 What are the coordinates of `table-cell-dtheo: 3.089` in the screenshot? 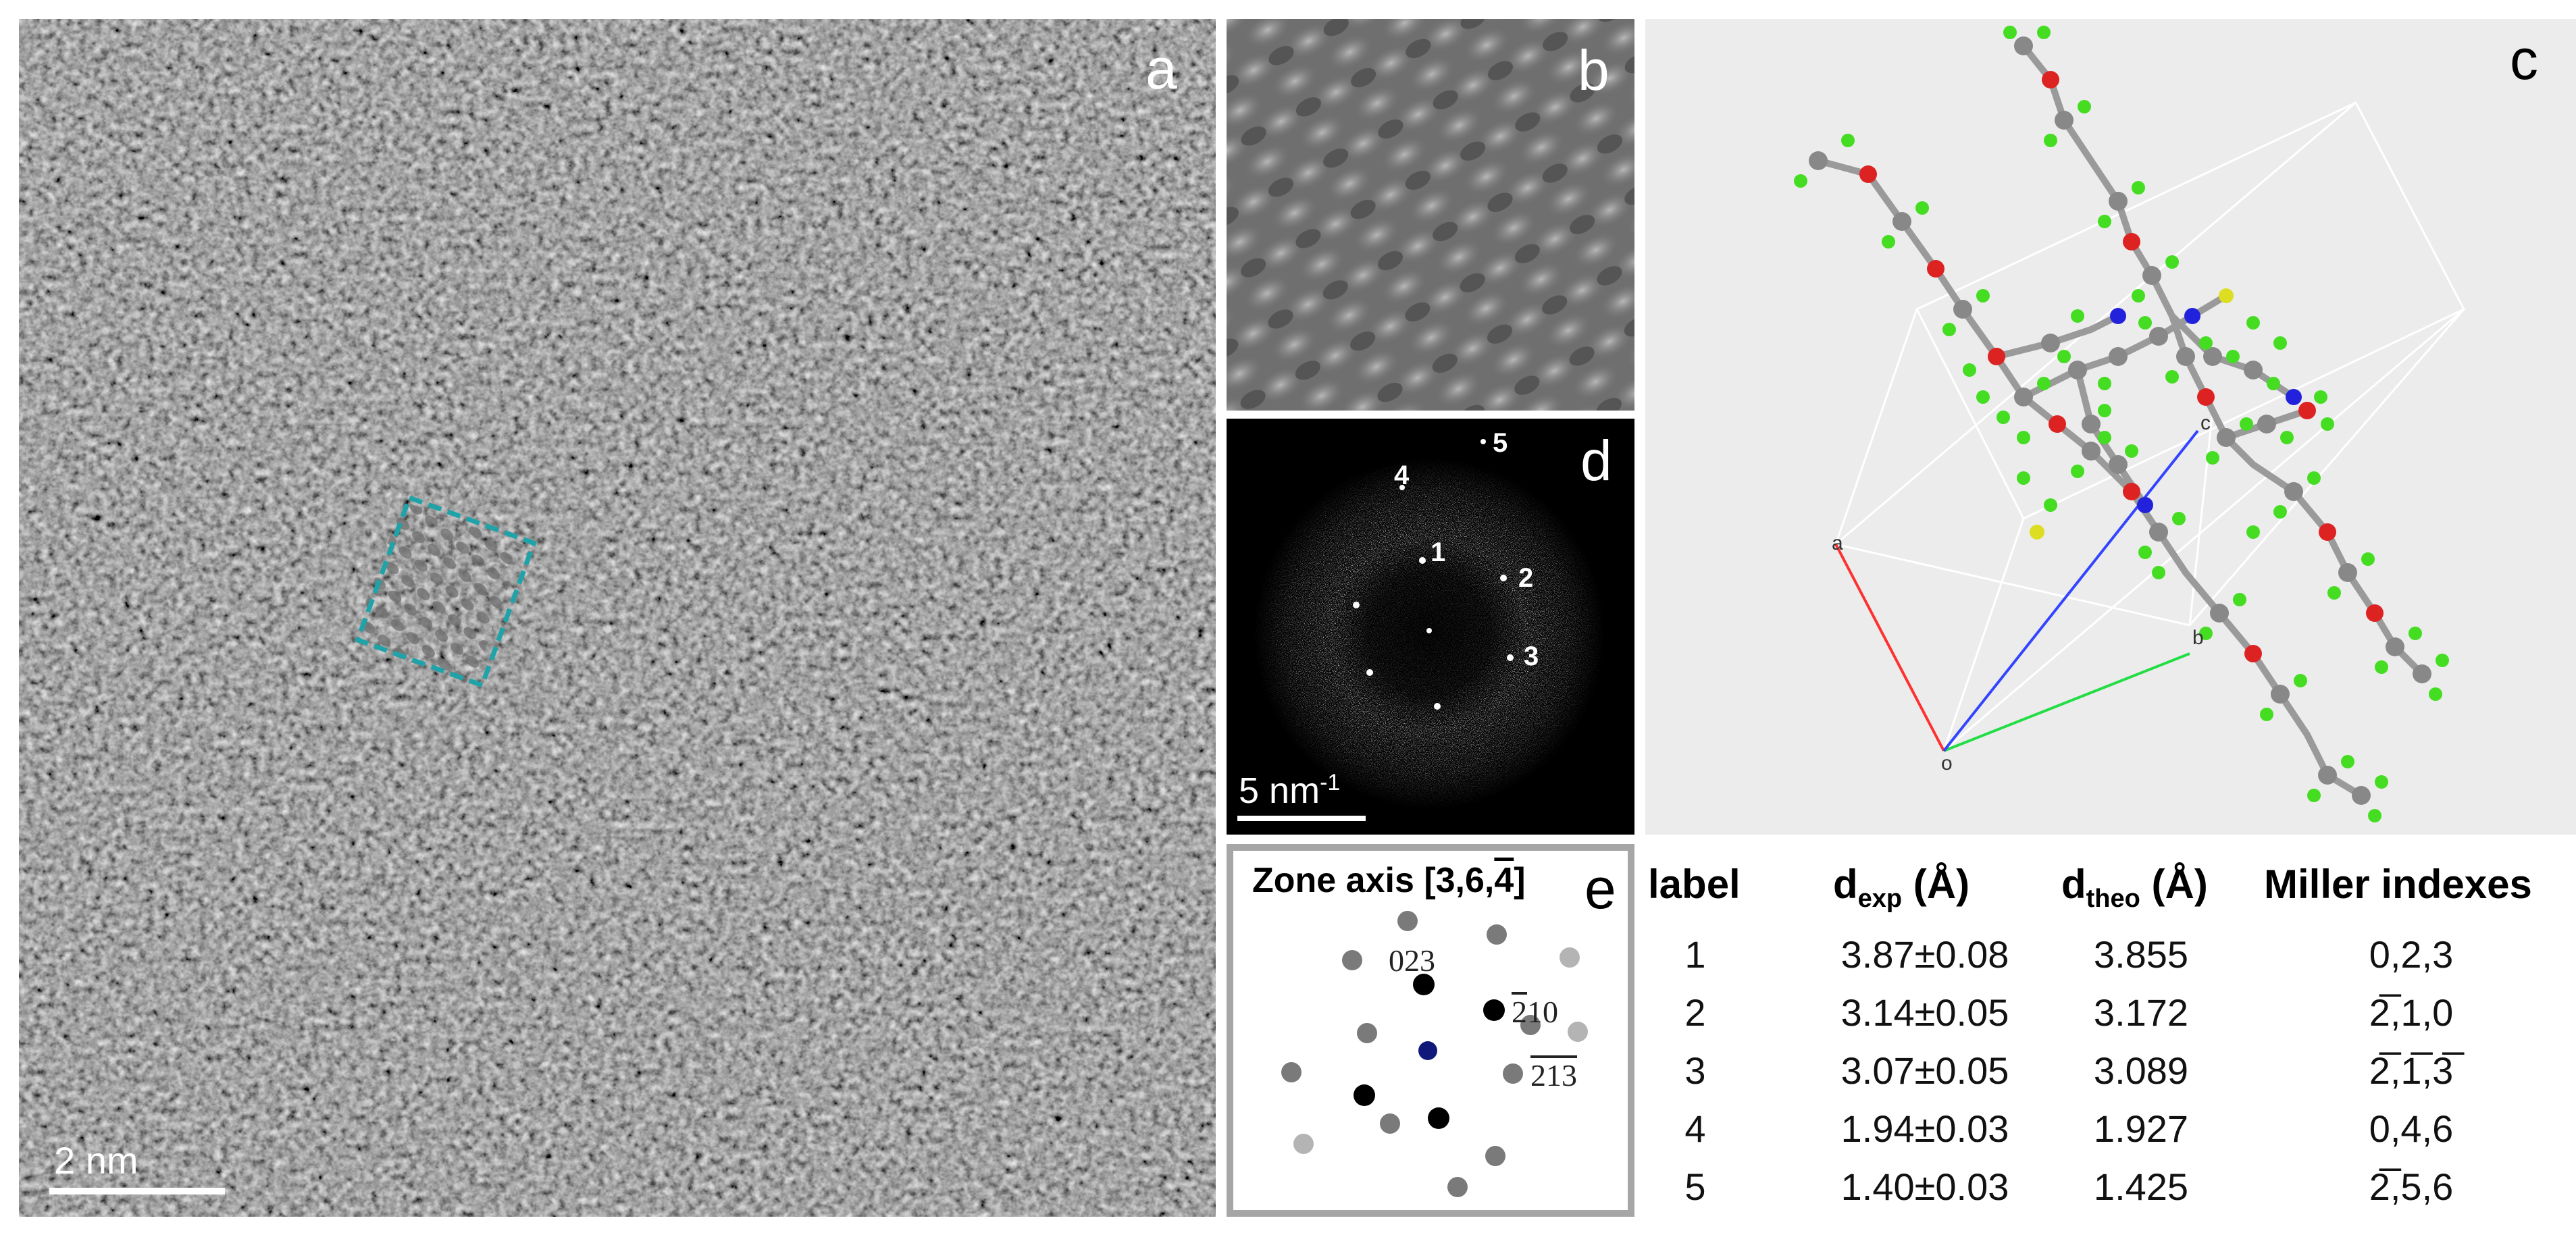 It's located at (2141, 1070).